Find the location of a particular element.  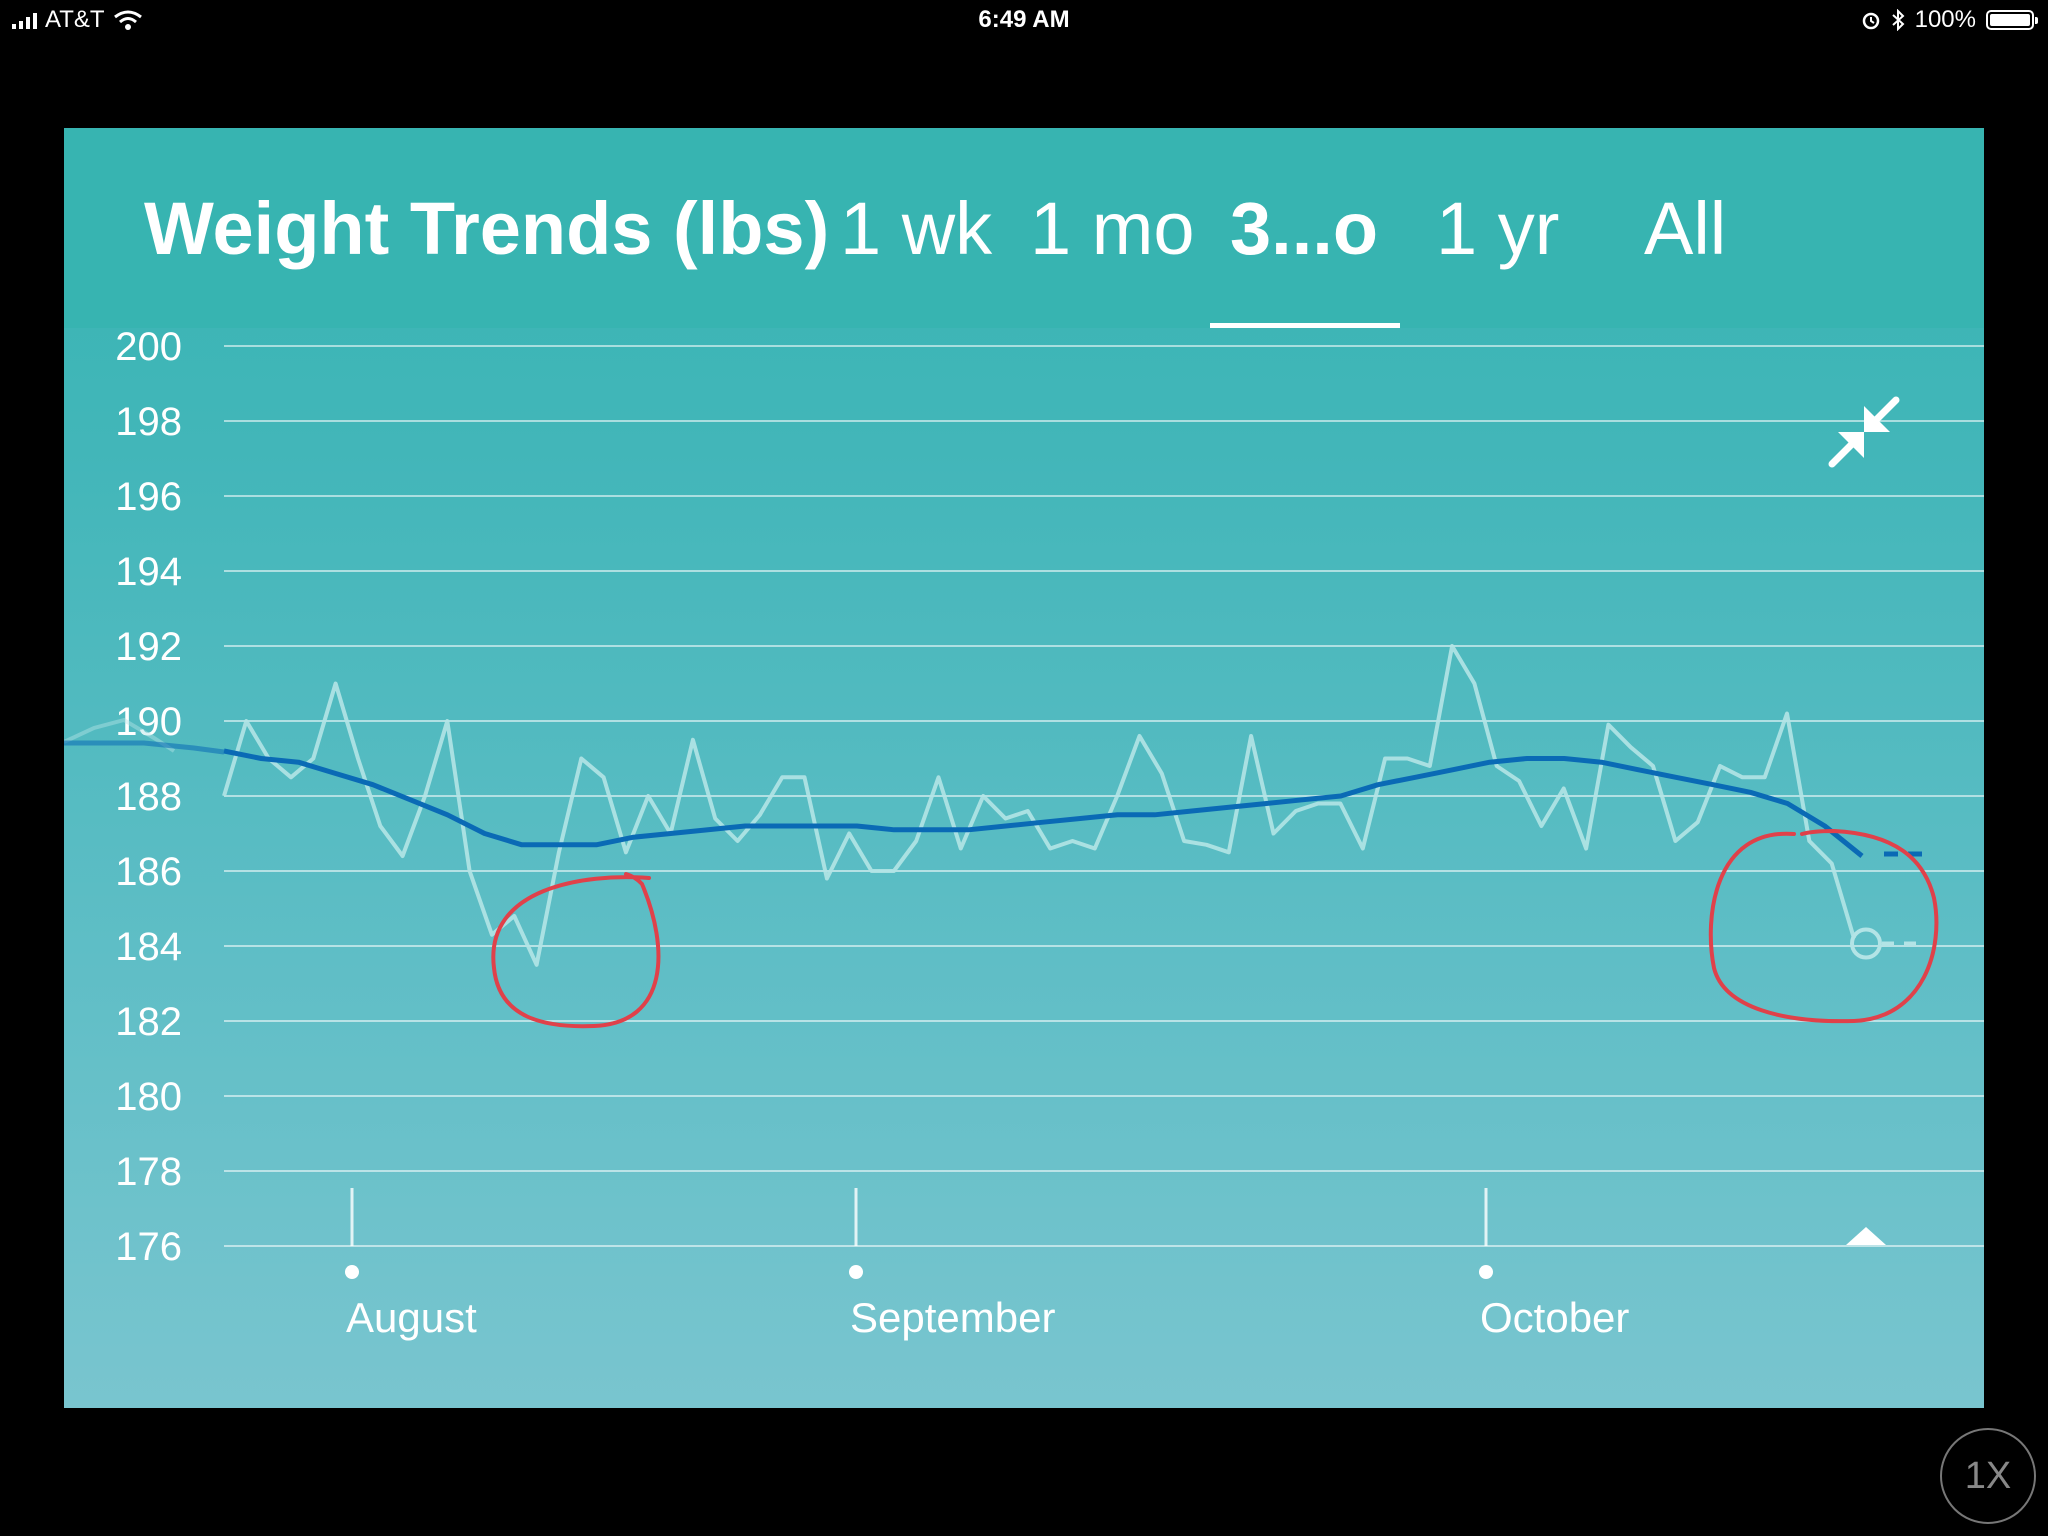

zoom-1x-button: 1X is located at coordinates (1988, 1476).